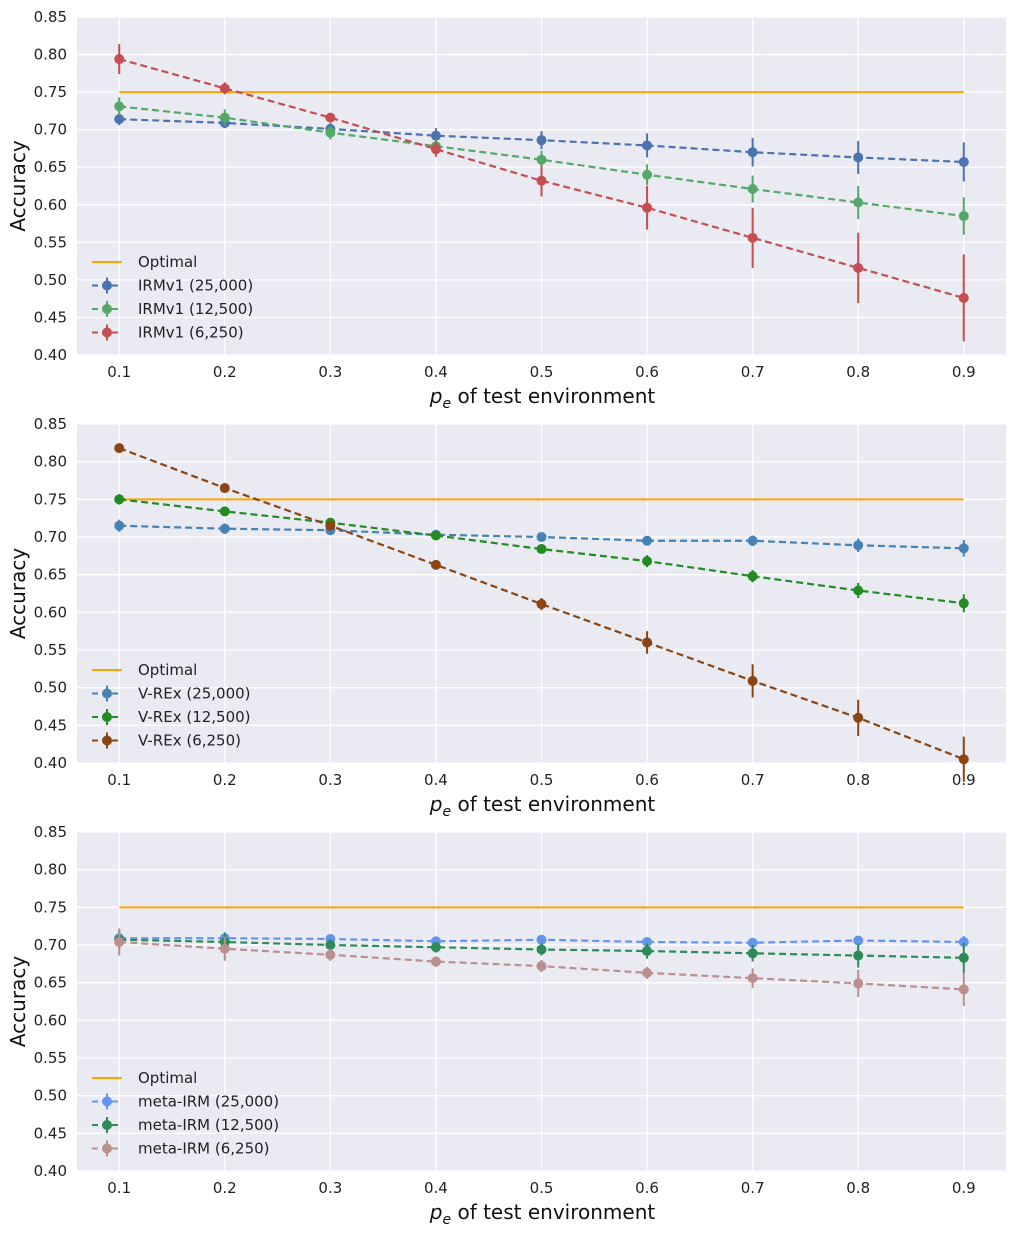 The image size is (1016, 1234). I want to click on legend-label: meta-IRM (12,500), so click(208, 1125).